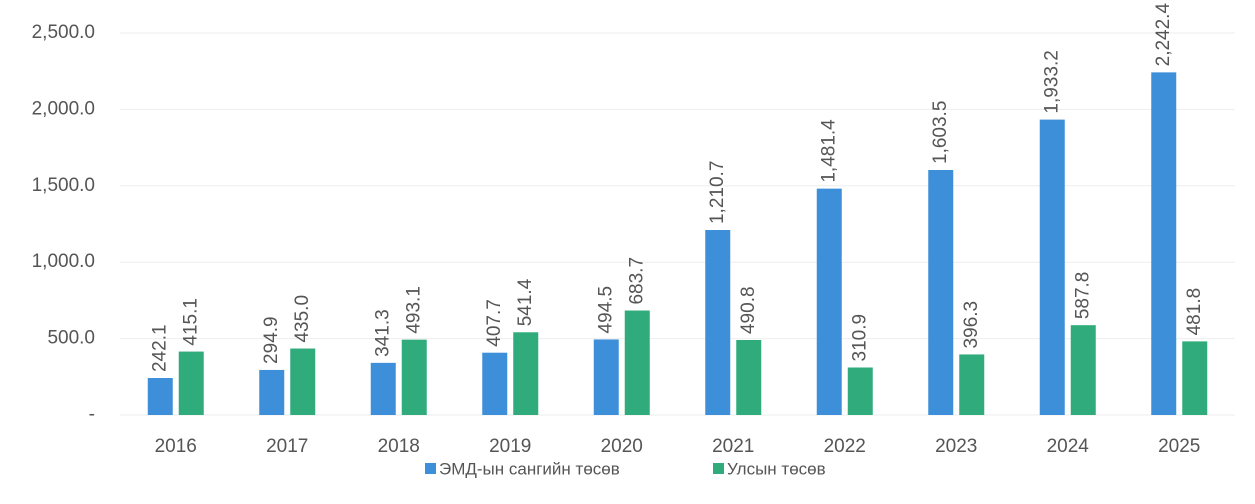 This screenshot has height=504, width=1255. I want to click on x-tick-label: 2019, so click(510, 446).